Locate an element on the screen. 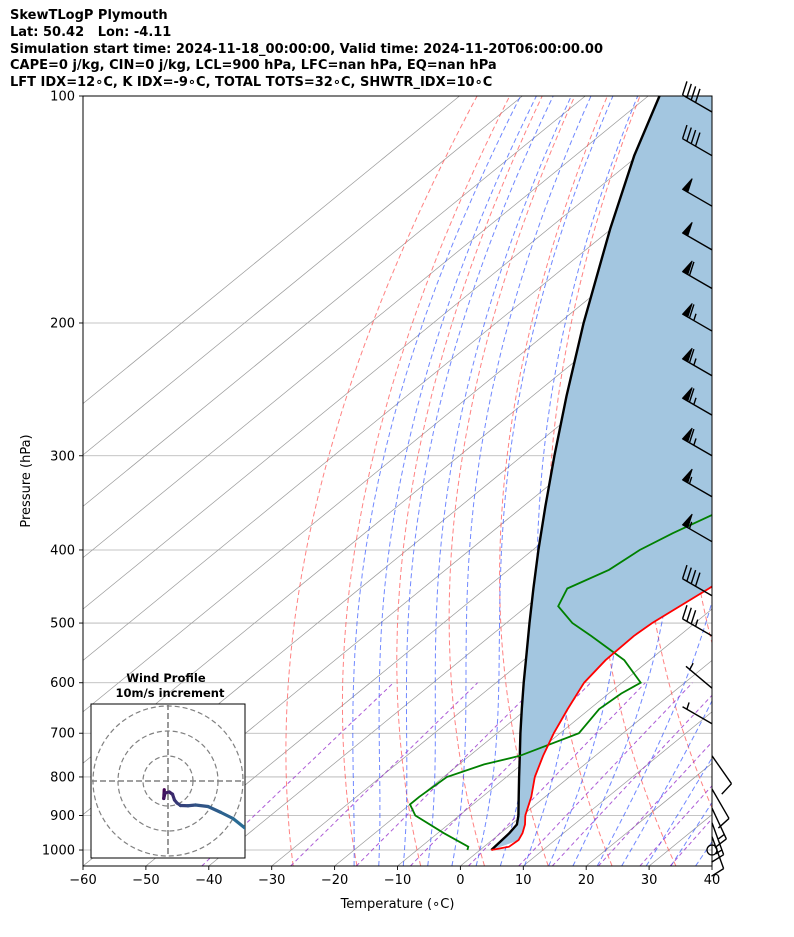  y-tick-label: 800 is located at coordinates (62, 777).